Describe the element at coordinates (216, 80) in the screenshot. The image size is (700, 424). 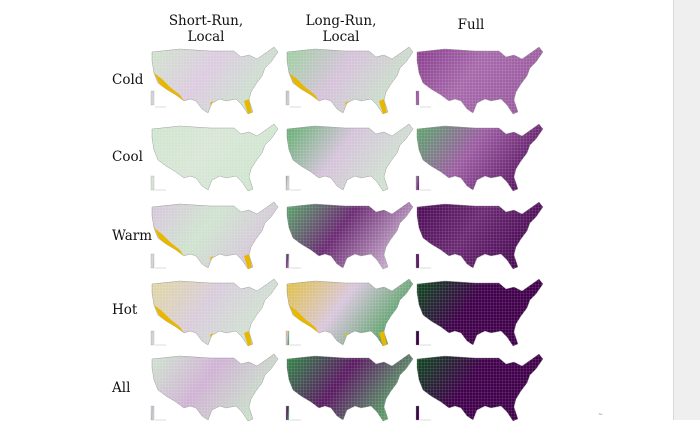
I see `map-cold-short-run-local` at that location.